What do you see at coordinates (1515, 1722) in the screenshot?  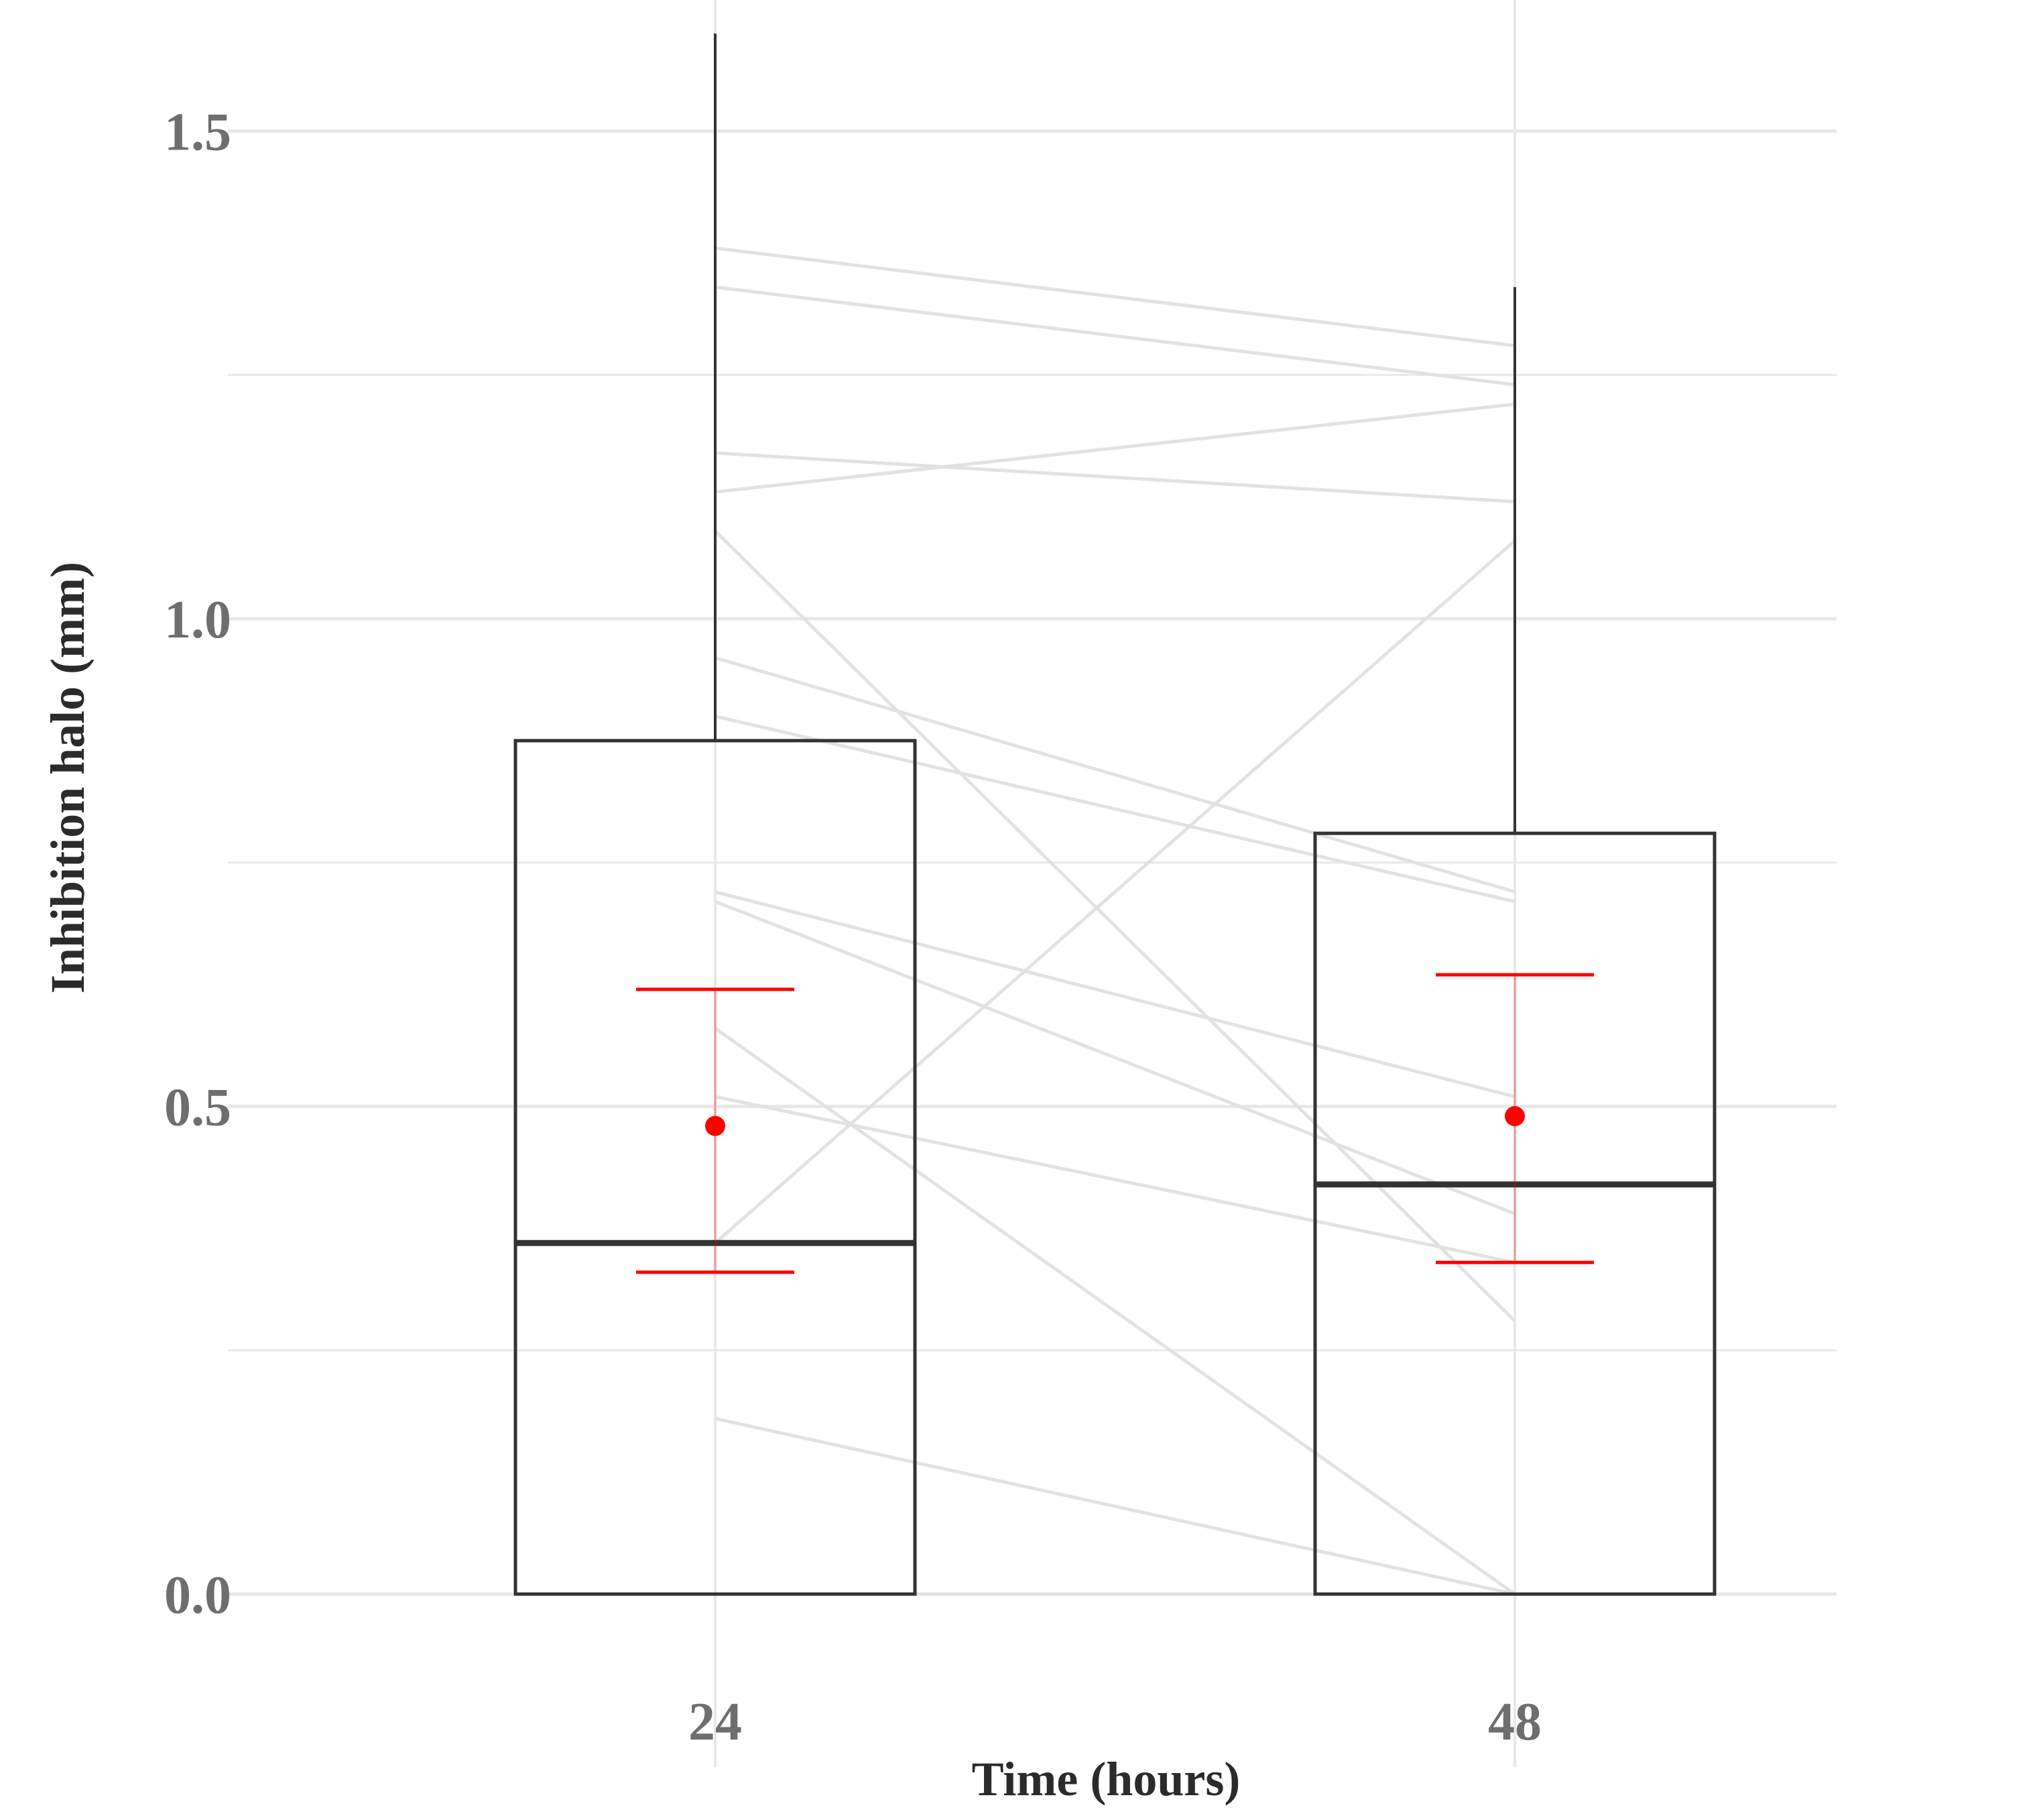 I see `x-tick-label: 48` at bounding box center [1515, 1722].